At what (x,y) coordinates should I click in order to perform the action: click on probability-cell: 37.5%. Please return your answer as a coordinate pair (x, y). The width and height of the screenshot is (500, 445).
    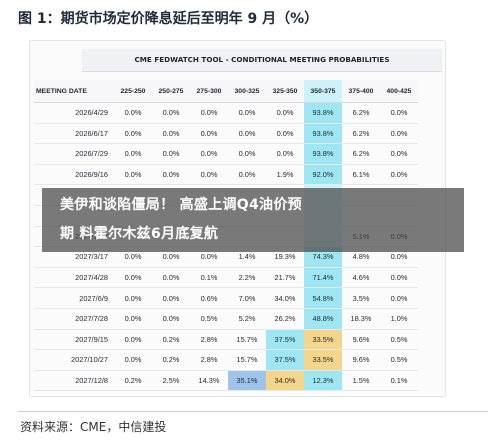
    Looking at the image, I should click on (285, 360).